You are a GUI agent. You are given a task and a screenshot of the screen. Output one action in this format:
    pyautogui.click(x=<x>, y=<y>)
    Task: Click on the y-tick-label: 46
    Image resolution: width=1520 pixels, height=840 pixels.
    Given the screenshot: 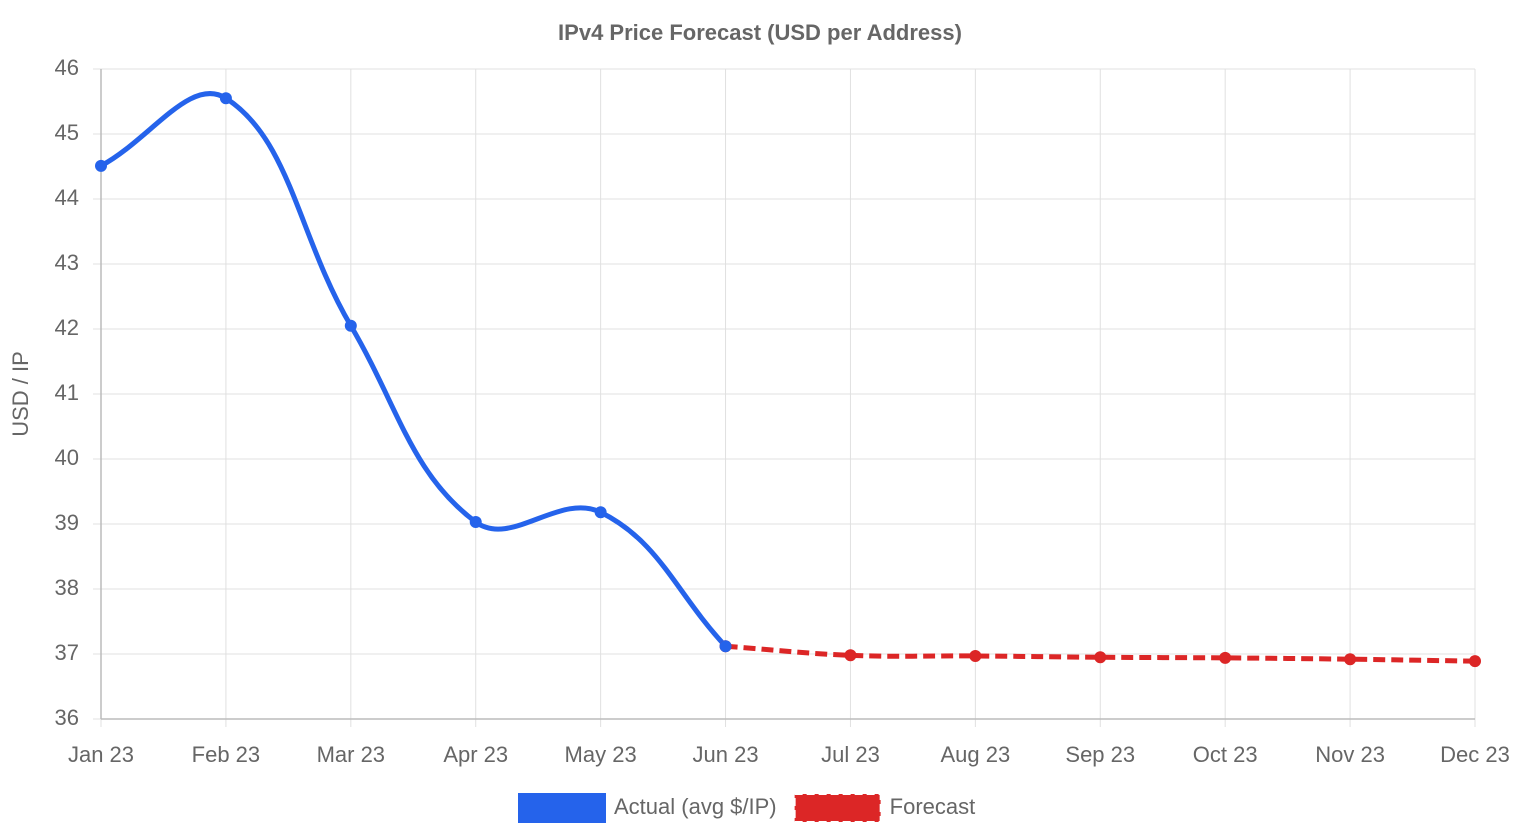 What is the action you would take?
    pyautogui.click(x=67, y=67)
    